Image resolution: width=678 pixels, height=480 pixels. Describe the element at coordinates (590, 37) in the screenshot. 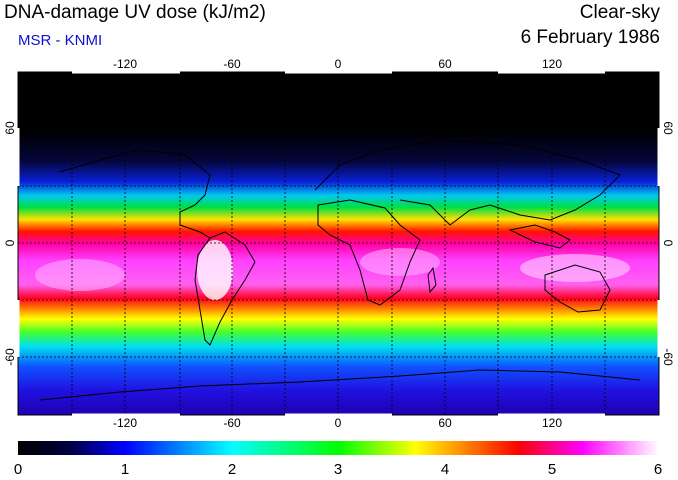

I see `date-label: 6 February 1986` at that location.